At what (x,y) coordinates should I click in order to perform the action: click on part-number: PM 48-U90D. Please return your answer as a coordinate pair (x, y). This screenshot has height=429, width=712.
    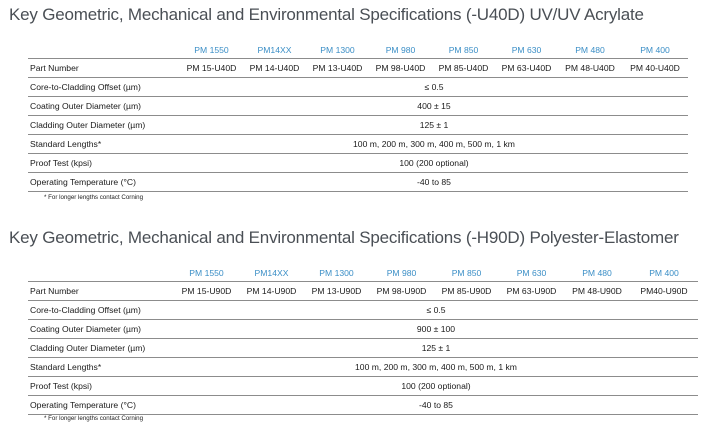
    Looking at the image, I should click on (597, 291).